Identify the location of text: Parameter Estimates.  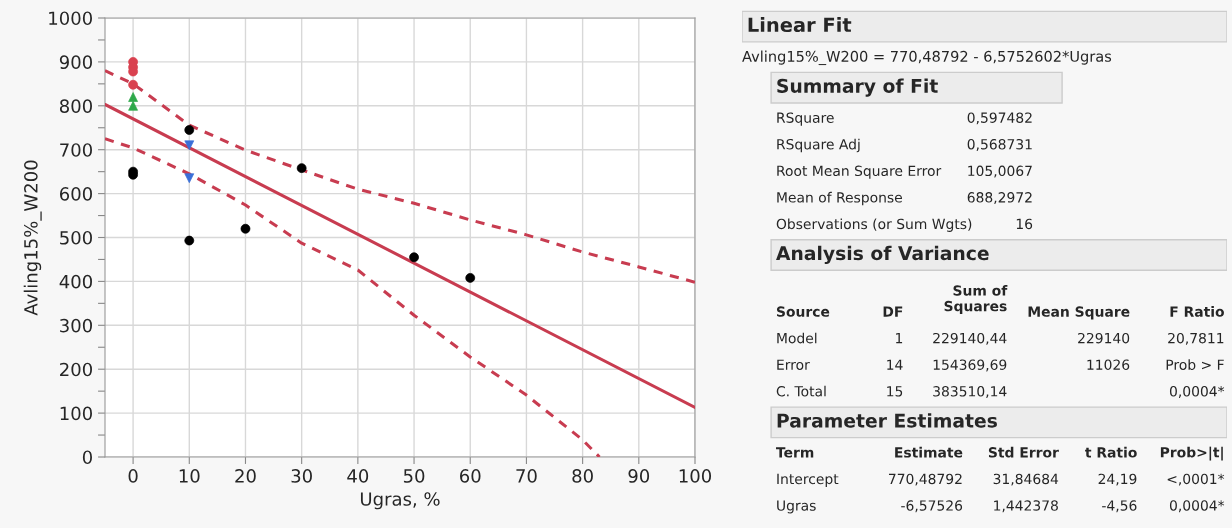
(887, 420).